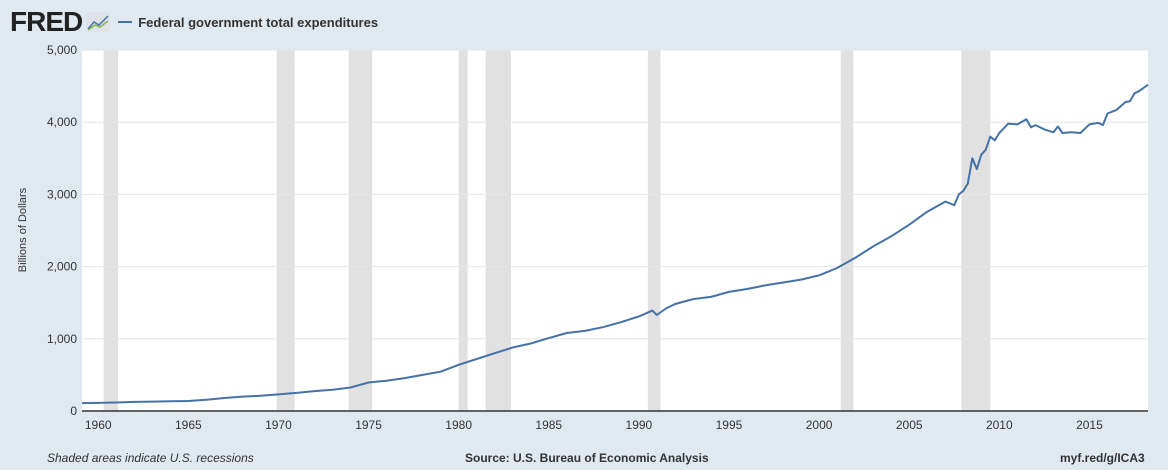  Describe the element at coordinates (278, 425) in the screenshot. I see `x-tick-label: 1970` at that location.